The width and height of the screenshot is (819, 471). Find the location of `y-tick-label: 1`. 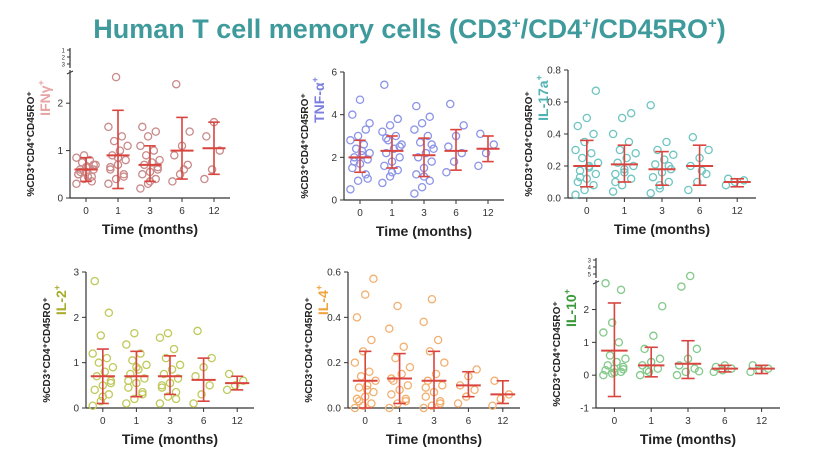

y-tick-label: 1 is located at coordinates (76, 363).